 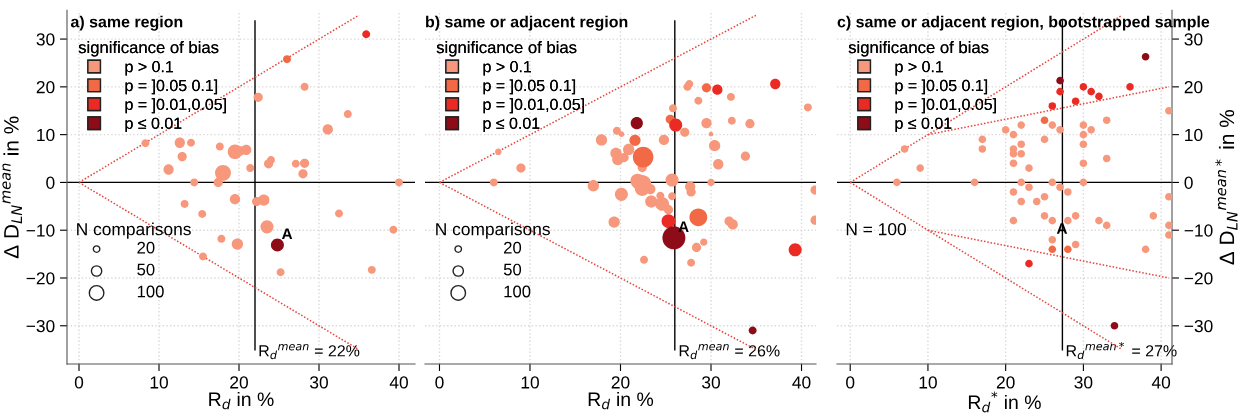 I want to click on chart-title: b) same or adjacent region, so click(x=527, y=23).